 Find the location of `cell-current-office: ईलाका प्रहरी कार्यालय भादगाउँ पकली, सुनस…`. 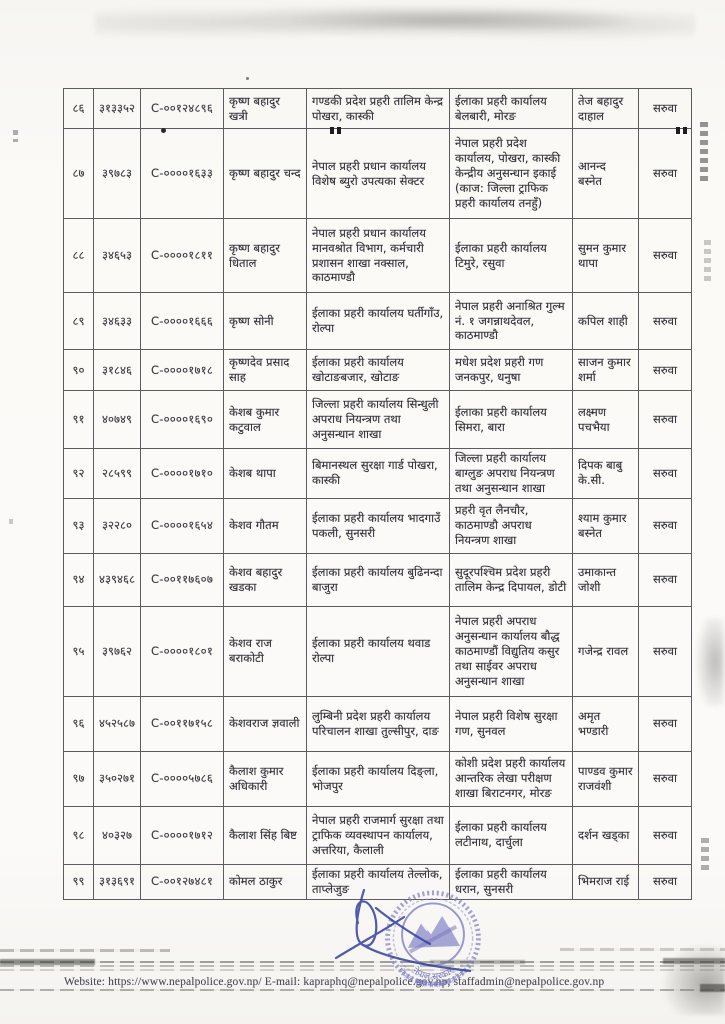

cell-current-office: ईलाका प्रहरी कार्यालय भादगाउँ पकली, सुनस… is located at coordinates (378, 525).